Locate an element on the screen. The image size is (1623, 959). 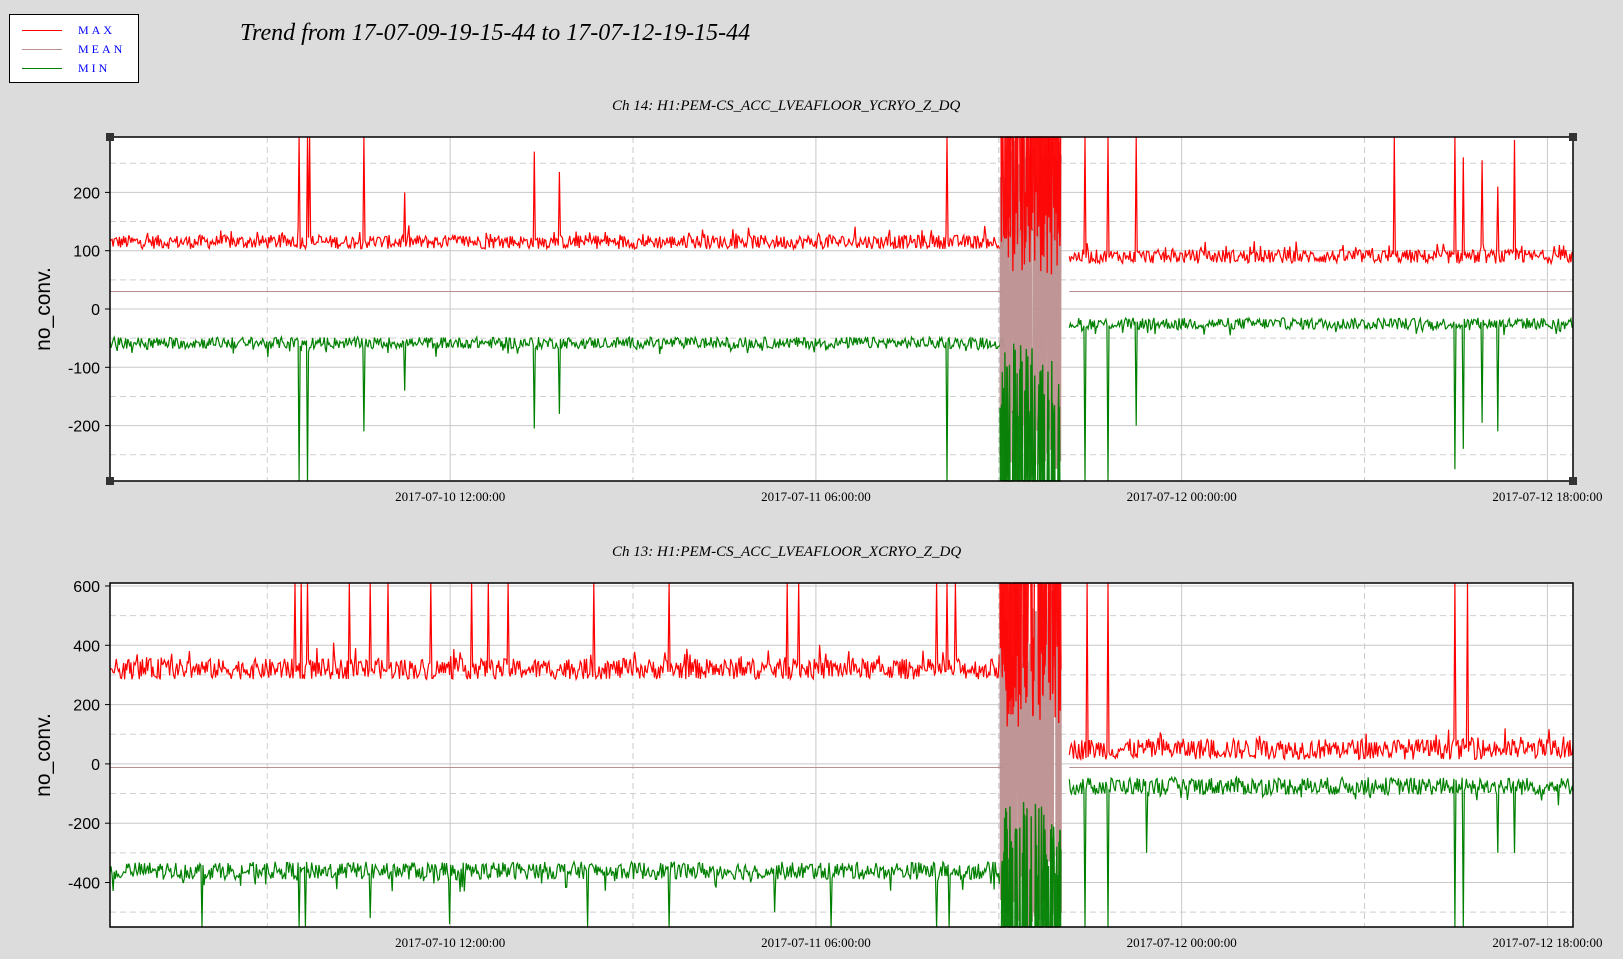
y-tick-label: 400 is located at coordinates (86, 646).